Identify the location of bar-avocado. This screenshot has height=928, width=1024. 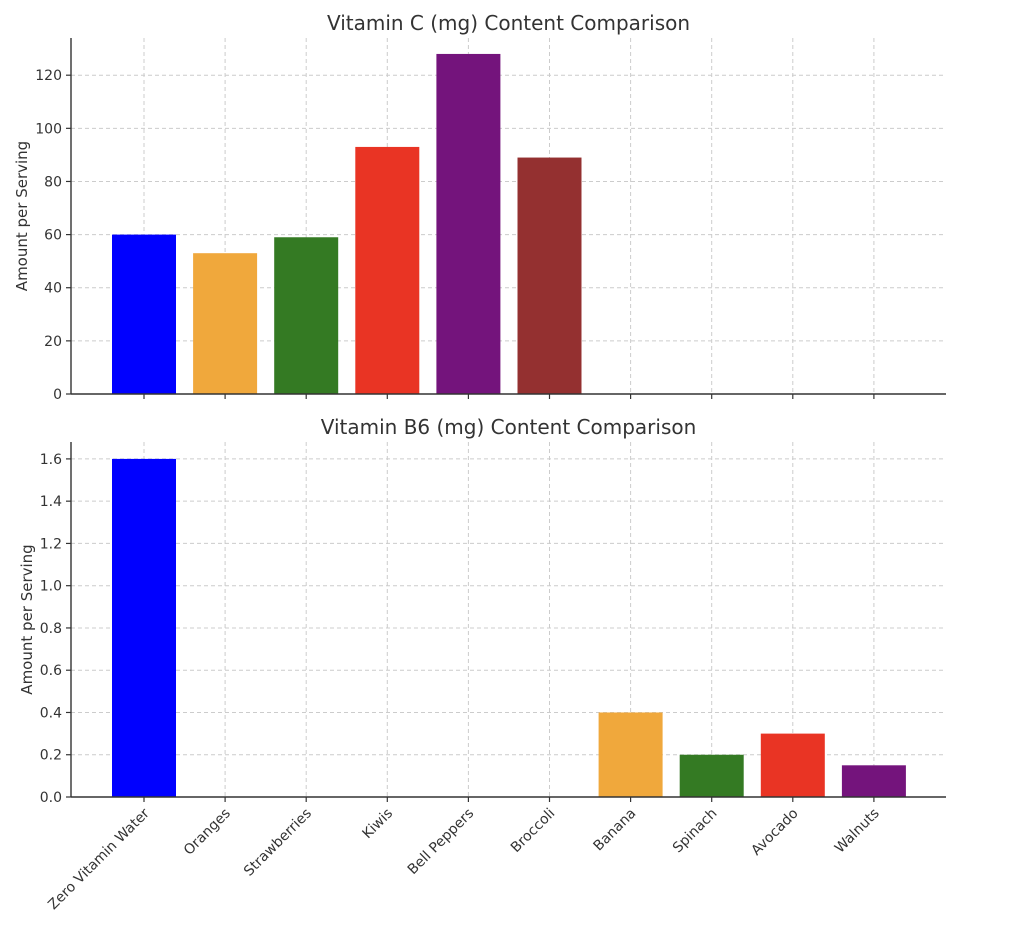
(792, 765).